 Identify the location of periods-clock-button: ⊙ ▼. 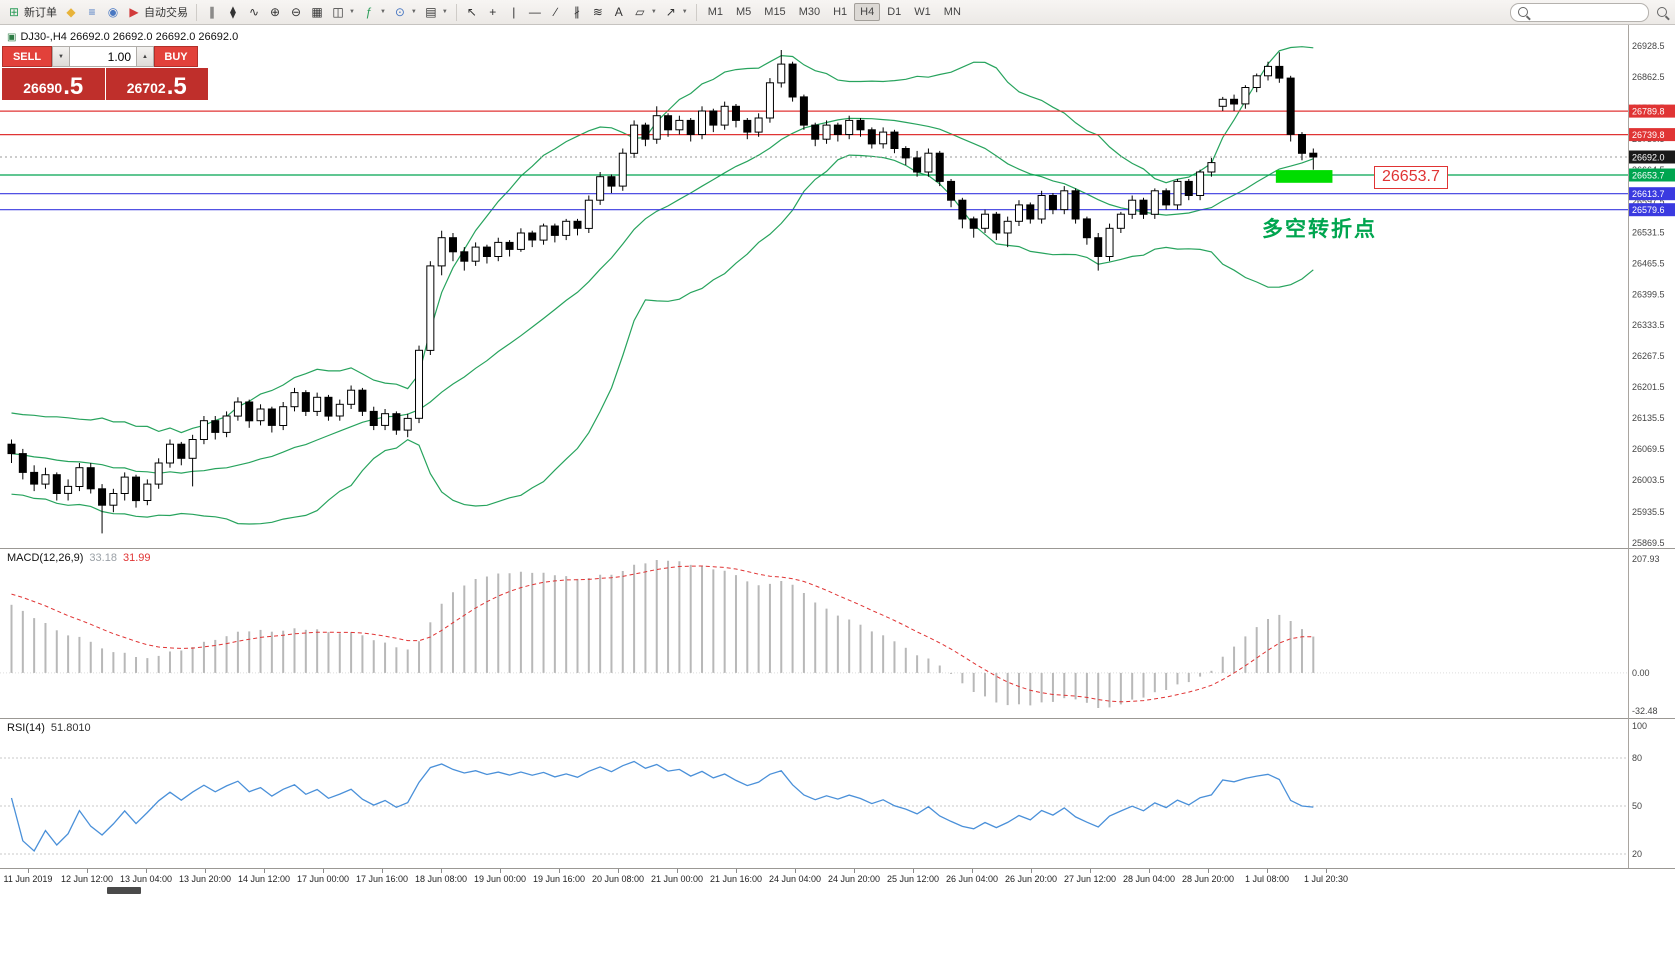
(405, 12).